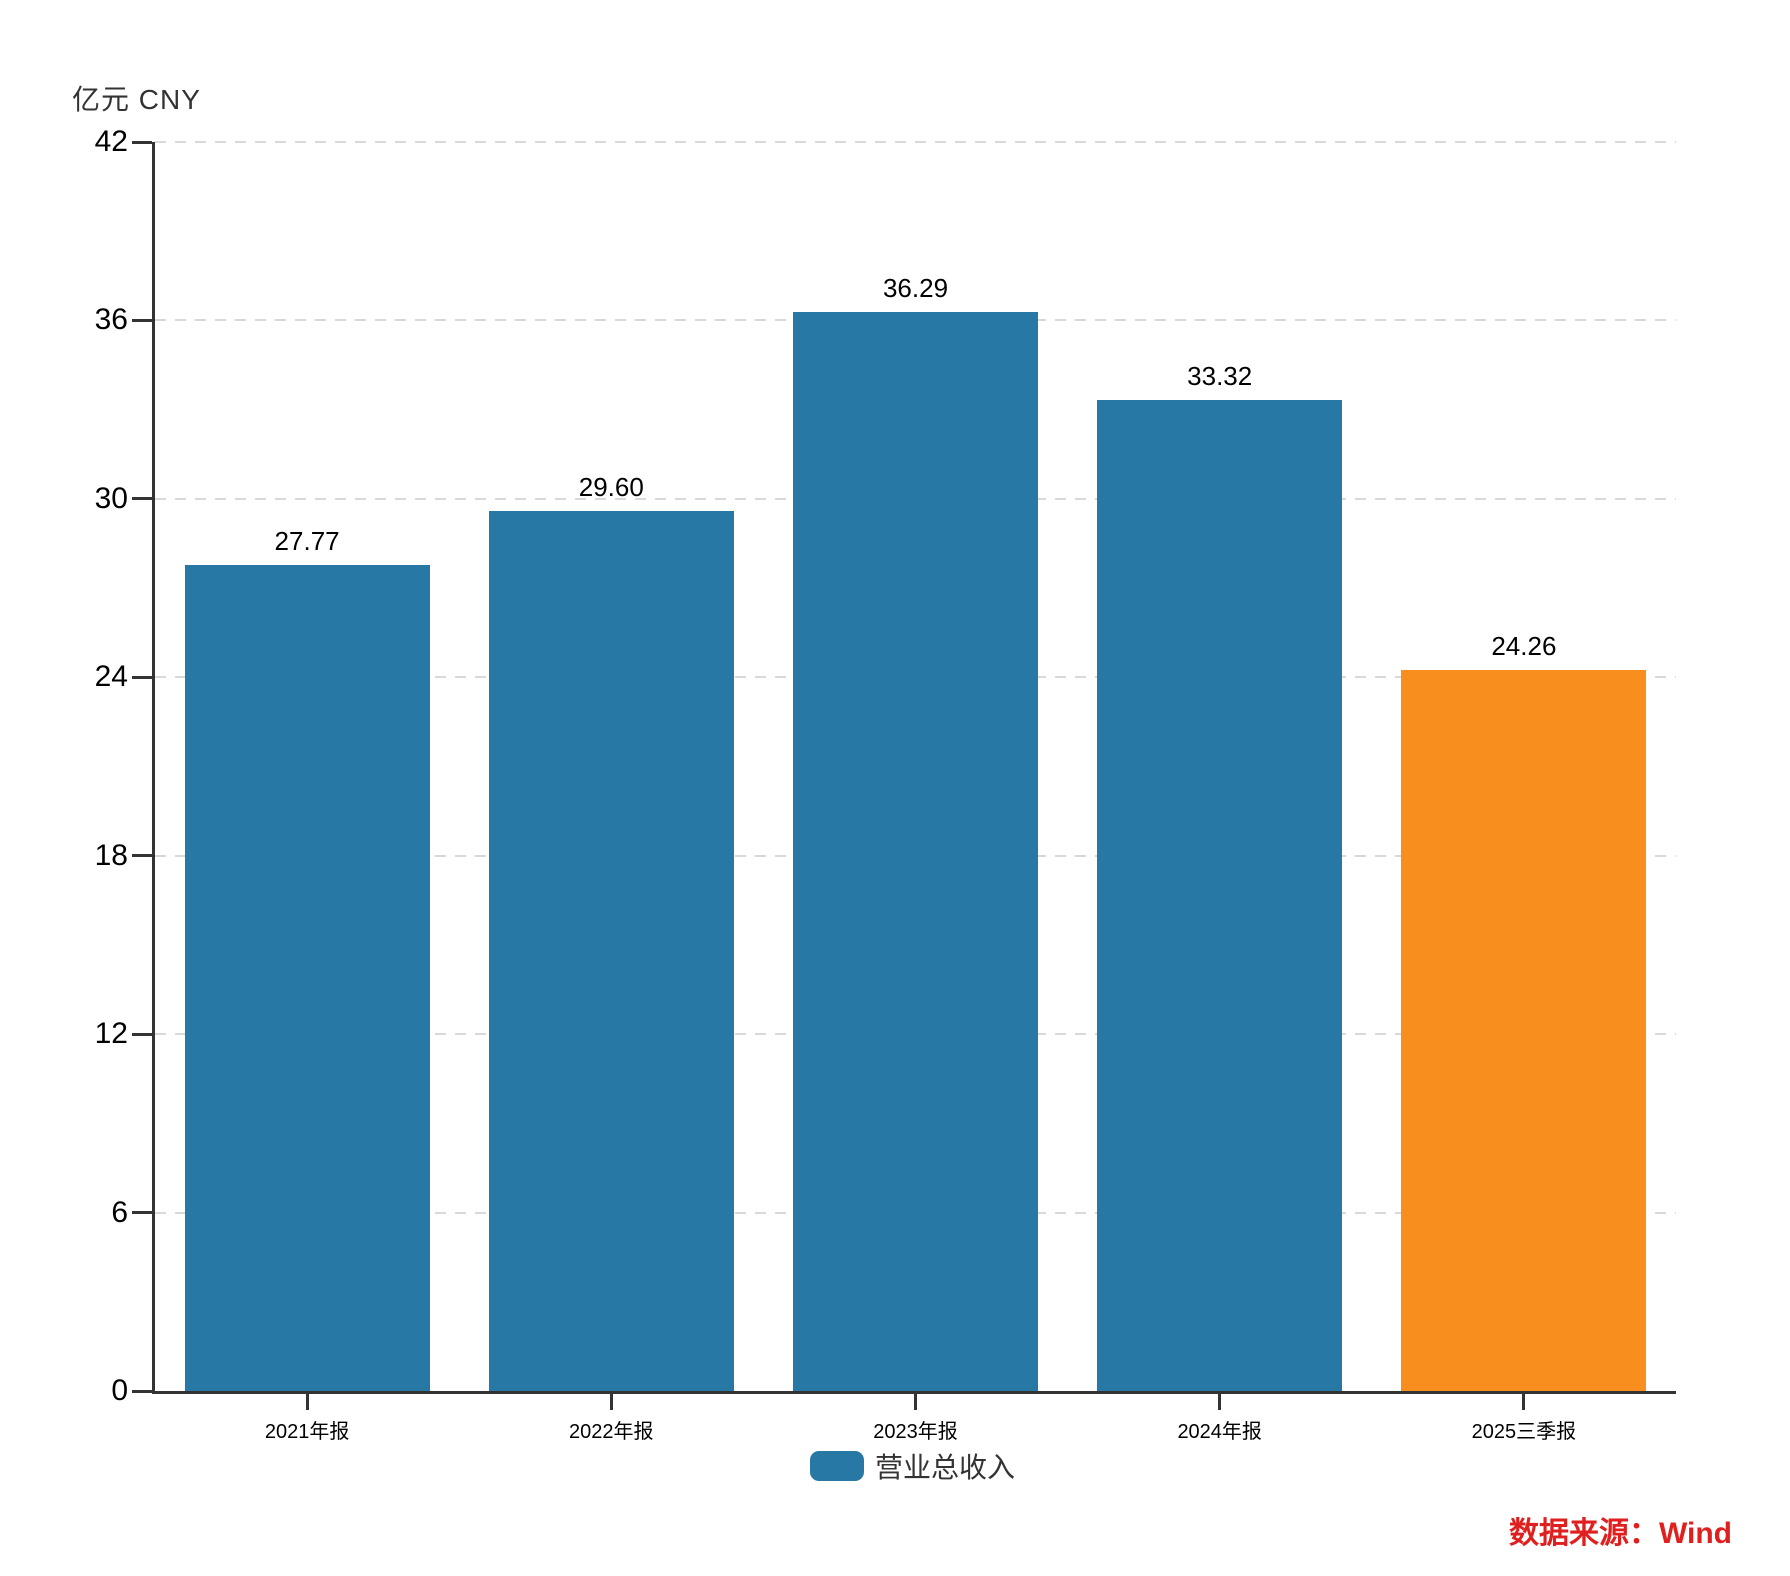 The height and width of the screenshot is (1576, 1790). What do you see at coordinates (1524, 1030) in the screenshot?
I see `bar-2025三季报` at bounding box center [1524, 1030].